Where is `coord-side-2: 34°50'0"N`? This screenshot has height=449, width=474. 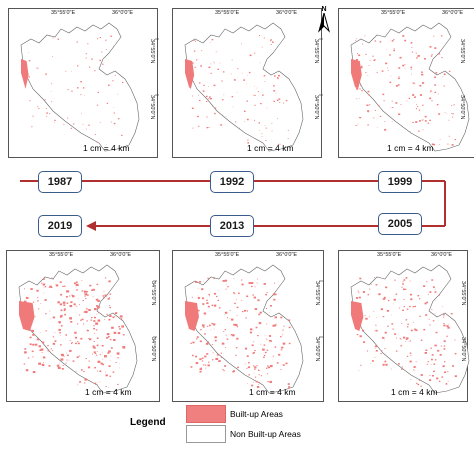
coord-side-2: 34°50'0"N is located at coordinates (152, 107).